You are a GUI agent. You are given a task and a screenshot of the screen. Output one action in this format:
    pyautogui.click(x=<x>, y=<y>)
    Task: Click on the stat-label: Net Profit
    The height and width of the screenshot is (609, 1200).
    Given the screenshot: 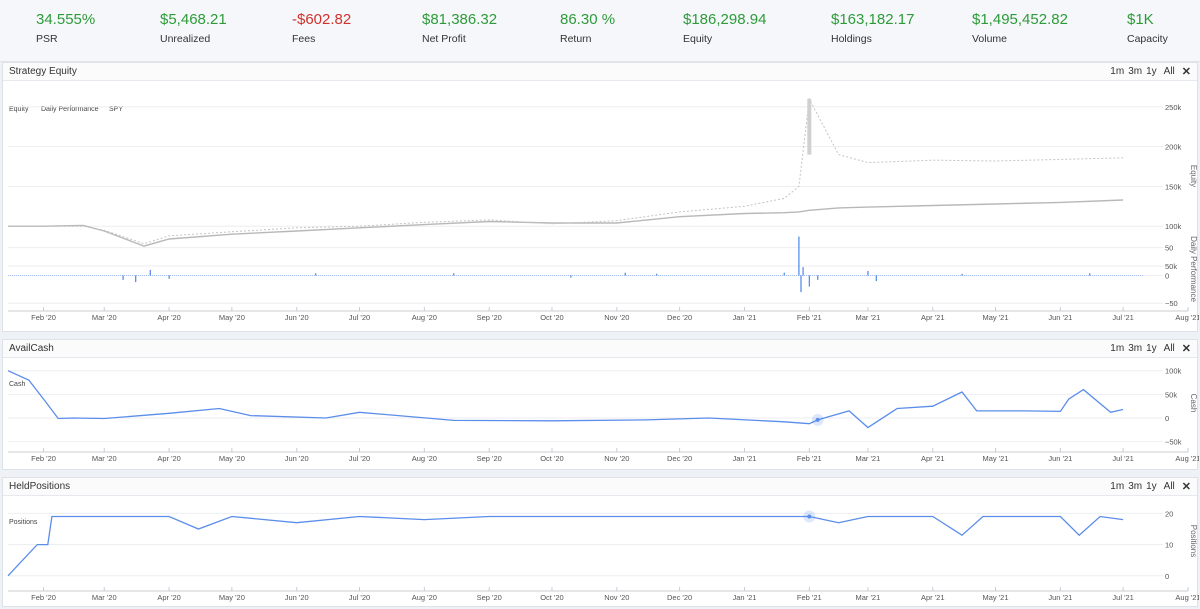 What is the action you would take?
    pyautogui.click(x=444, y=39)
    